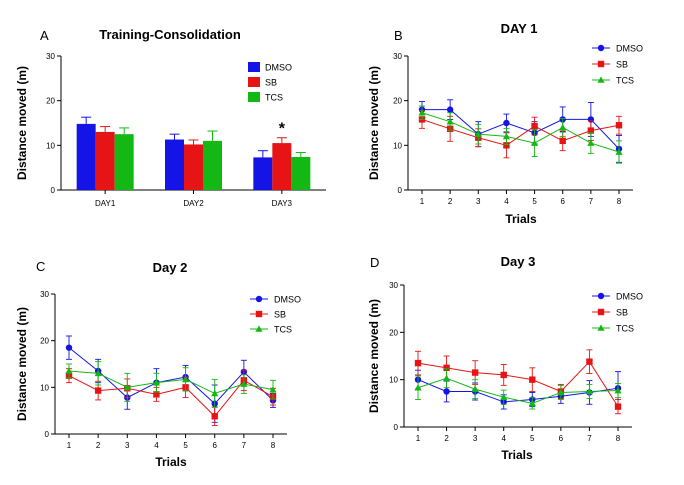  What do you see at coordinates (519, 28) in the screenshot?
I see `chart-title: DAY 1` at bounding box center [519, 28].